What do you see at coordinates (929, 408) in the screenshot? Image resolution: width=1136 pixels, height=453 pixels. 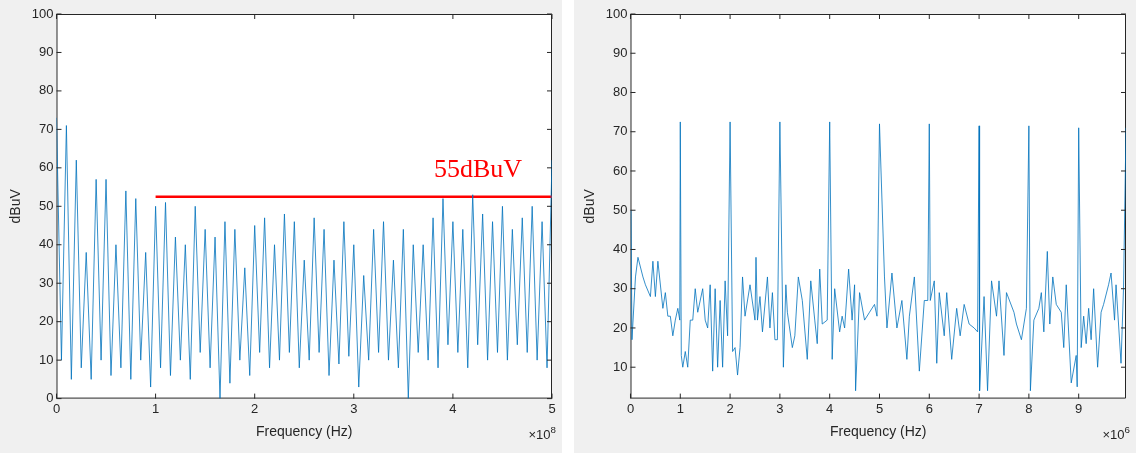 I see `x-tick-label: 6` at bounding box center [929, 408].